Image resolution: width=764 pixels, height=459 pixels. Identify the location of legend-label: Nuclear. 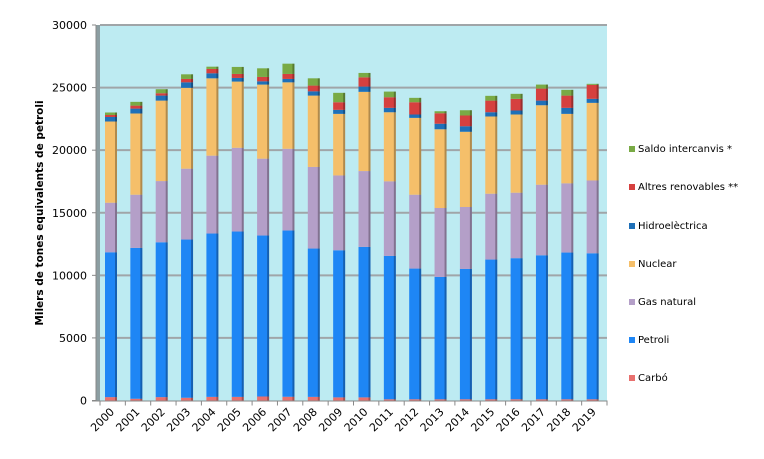
(657, 264).